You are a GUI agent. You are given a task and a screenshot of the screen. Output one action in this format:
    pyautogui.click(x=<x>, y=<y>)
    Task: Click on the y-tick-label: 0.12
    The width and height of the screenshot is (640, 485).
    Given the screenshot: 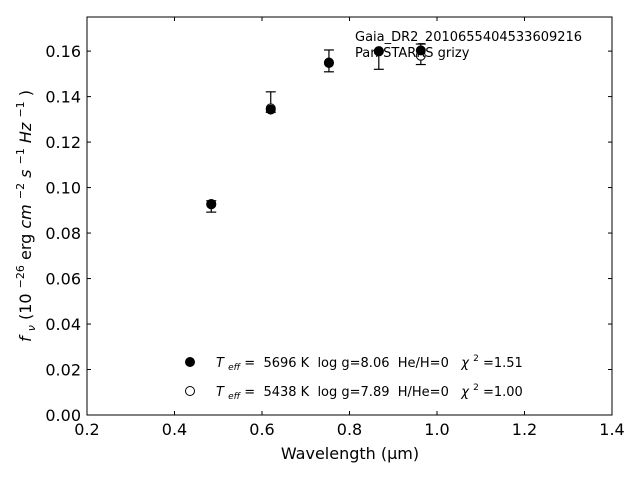 What is the action you would take?
    pyautogui.click(x=63, y=142)
    